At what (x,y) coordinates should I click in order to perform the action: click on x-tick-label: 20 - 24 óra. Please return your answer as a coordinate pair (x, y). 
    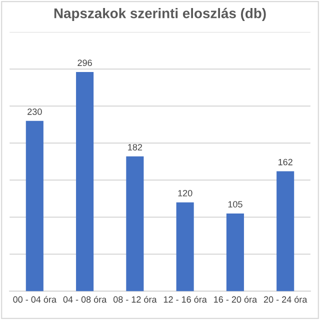
    Looking at the image, I should click on (286, 299).